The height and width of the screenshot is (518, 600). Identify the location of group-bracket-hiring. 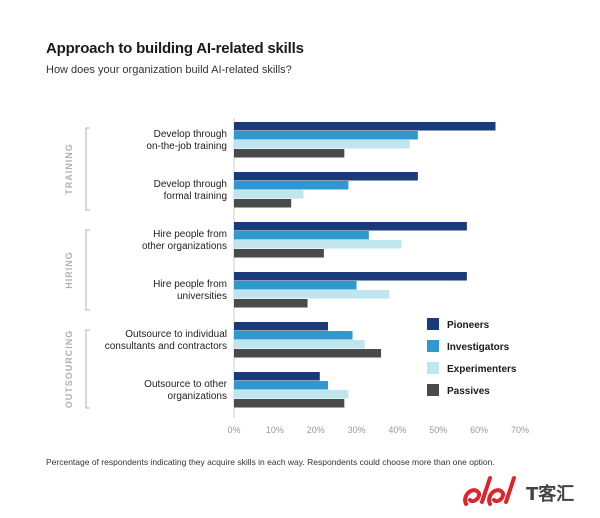
(87, 270).